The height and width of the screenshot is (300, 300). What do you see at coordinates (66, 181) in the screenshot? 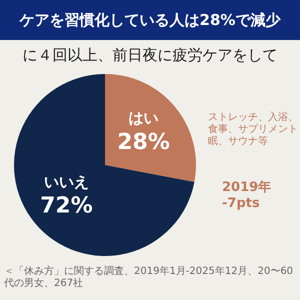
I see `slice-label: いいえ` at bounding box center [66, 181].